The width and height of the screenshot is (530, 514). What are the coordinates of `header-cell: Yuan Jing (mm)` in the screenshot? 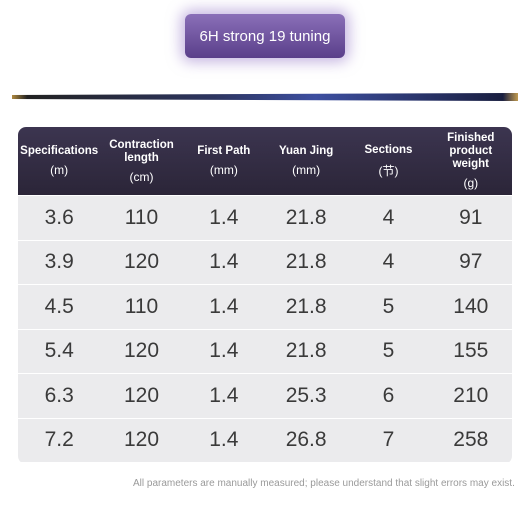 It's located at (306, 161).